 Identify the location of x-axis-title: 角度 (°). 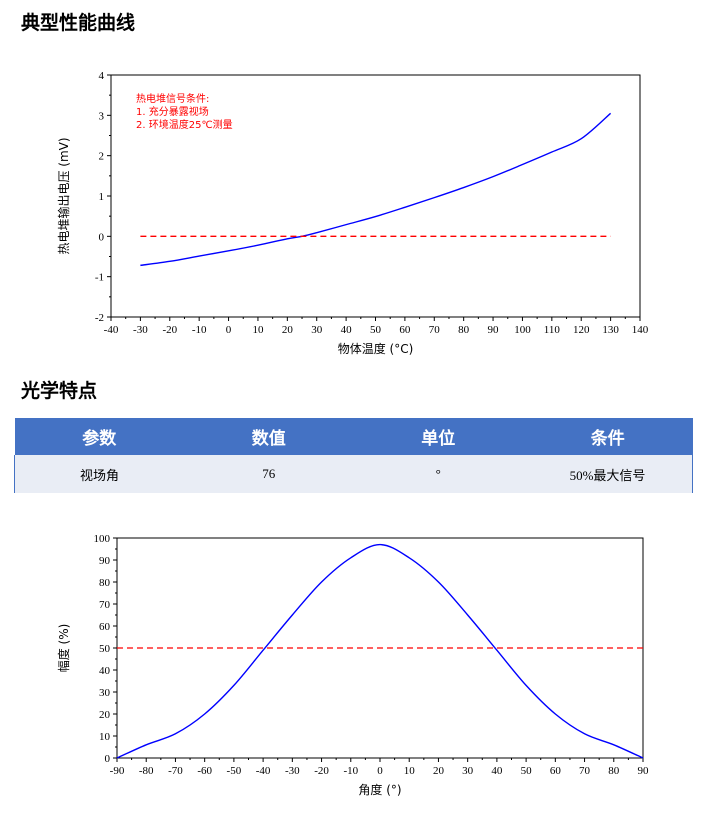
(379, 789).